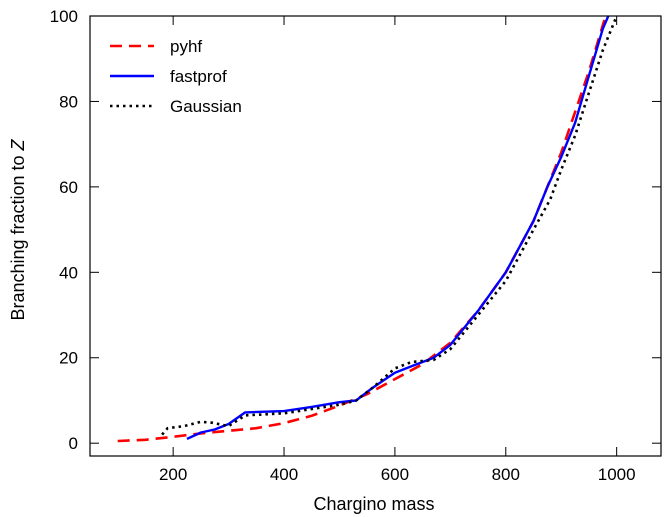 The width and height of the screenshot is (667, 517). What do you see at coordinates (18, 144) in the screenshot?
I see `y-axis-title-symbol: Z` at bounding box center [18, 144].